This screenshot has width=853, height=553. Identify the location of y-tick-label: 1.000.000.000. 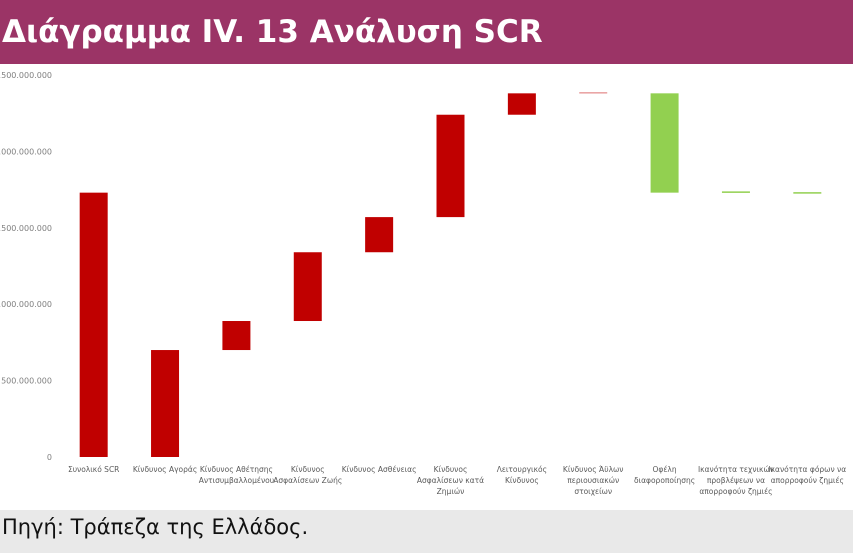
(26, 304).